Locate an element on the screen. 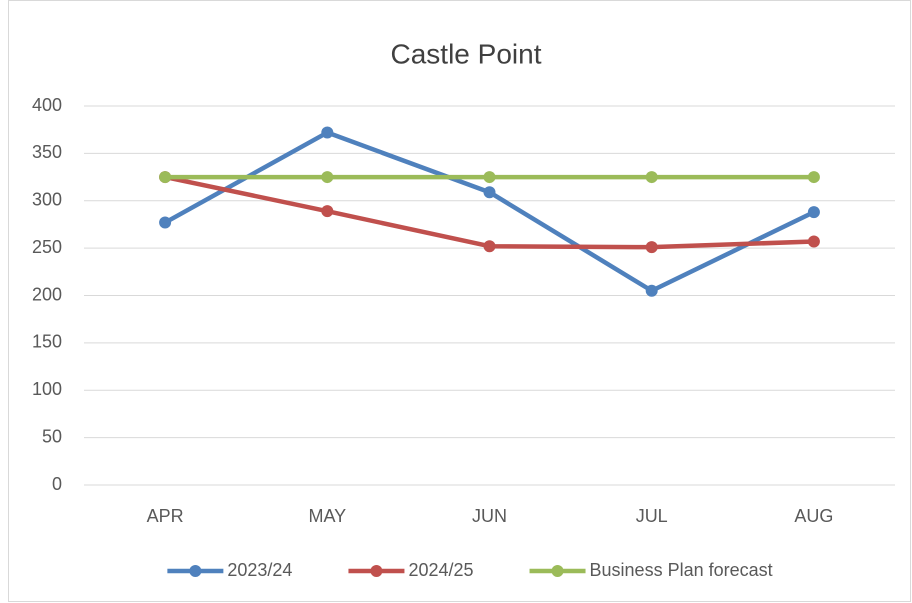 This screenshot has width=912, height=603. legend-item: Business Plan forecast is located at coordinates (651, 570).